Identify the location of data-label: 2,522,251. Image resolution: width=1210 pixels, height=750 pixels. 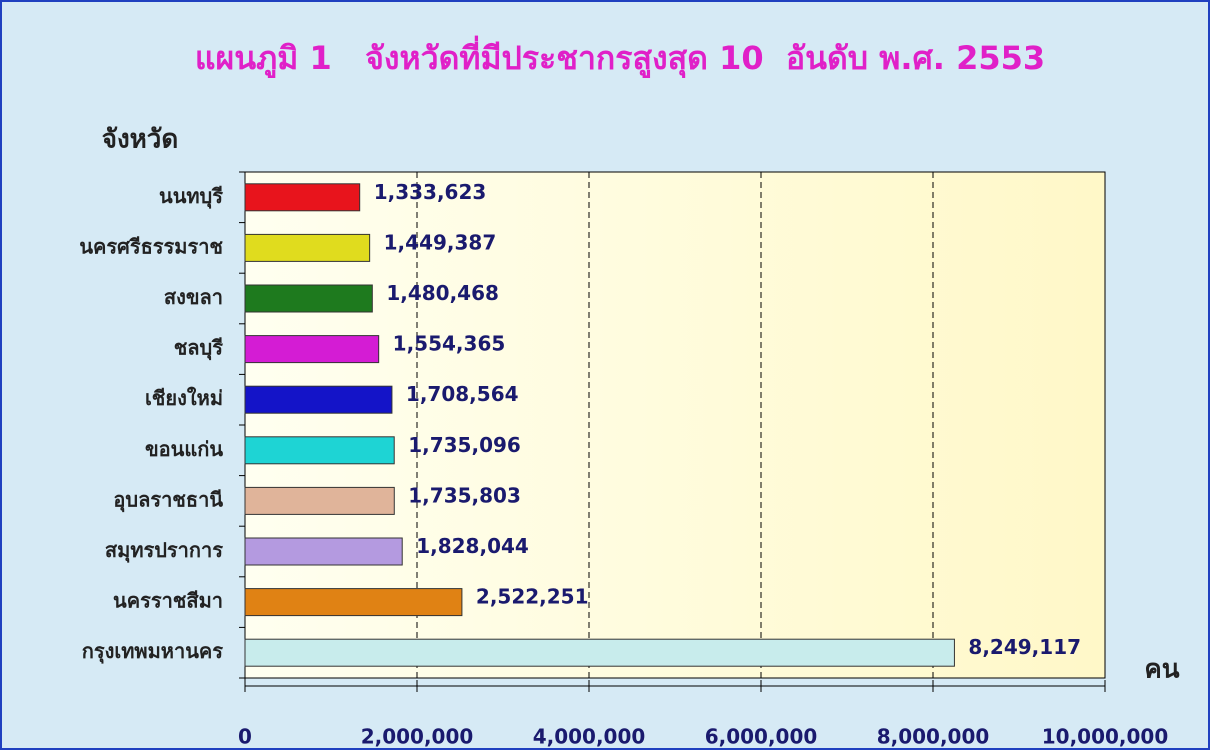
(532, 597).